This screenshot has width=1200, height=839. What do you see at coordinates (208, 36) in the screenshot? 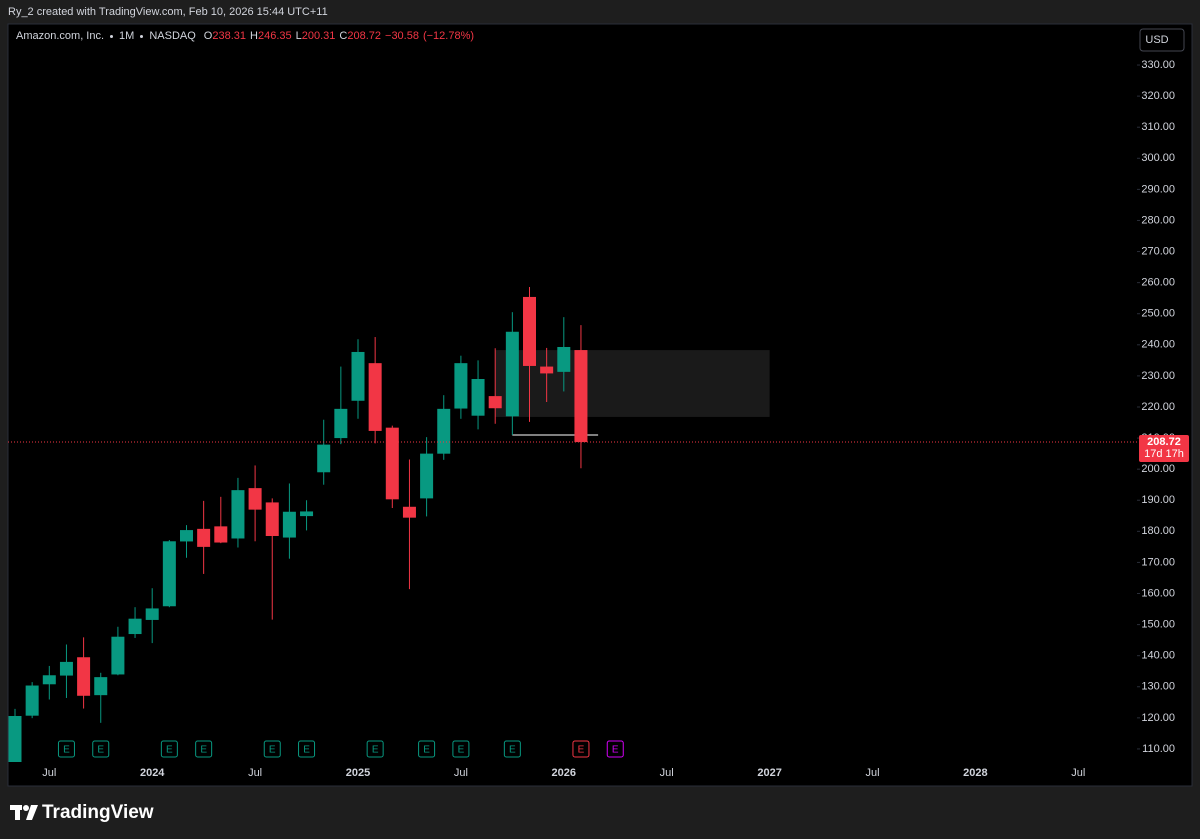
I see `ohlc-label: O` at bounding box center [208, 36].